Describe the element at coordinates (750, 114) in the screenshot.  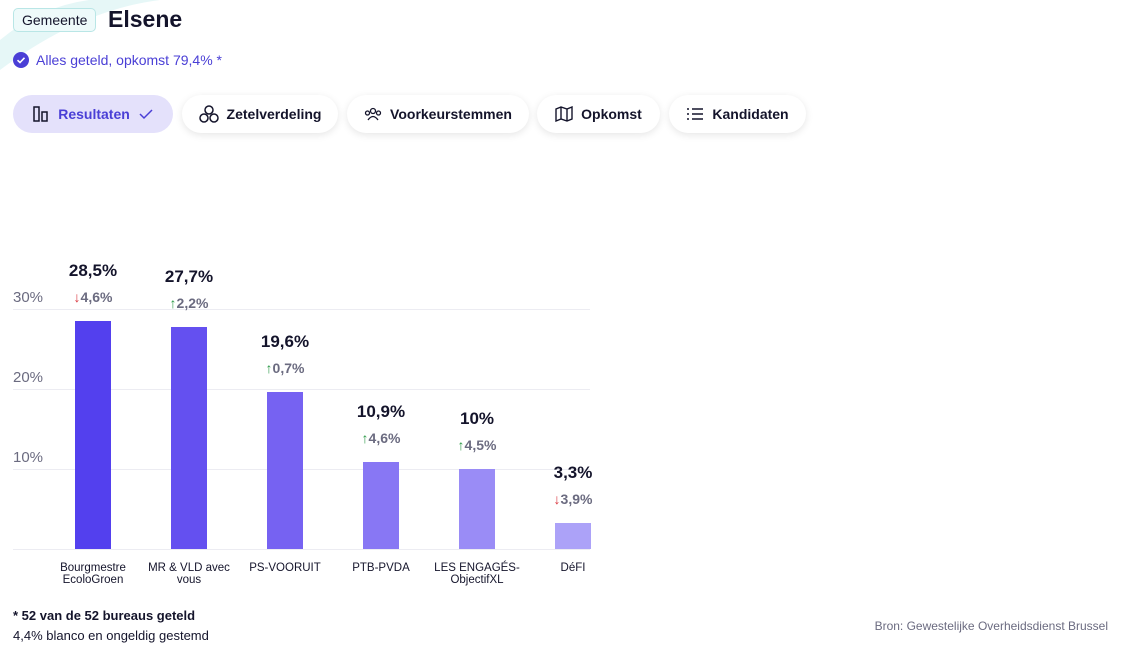
I see `tab-label: Kandidaten` at that location.